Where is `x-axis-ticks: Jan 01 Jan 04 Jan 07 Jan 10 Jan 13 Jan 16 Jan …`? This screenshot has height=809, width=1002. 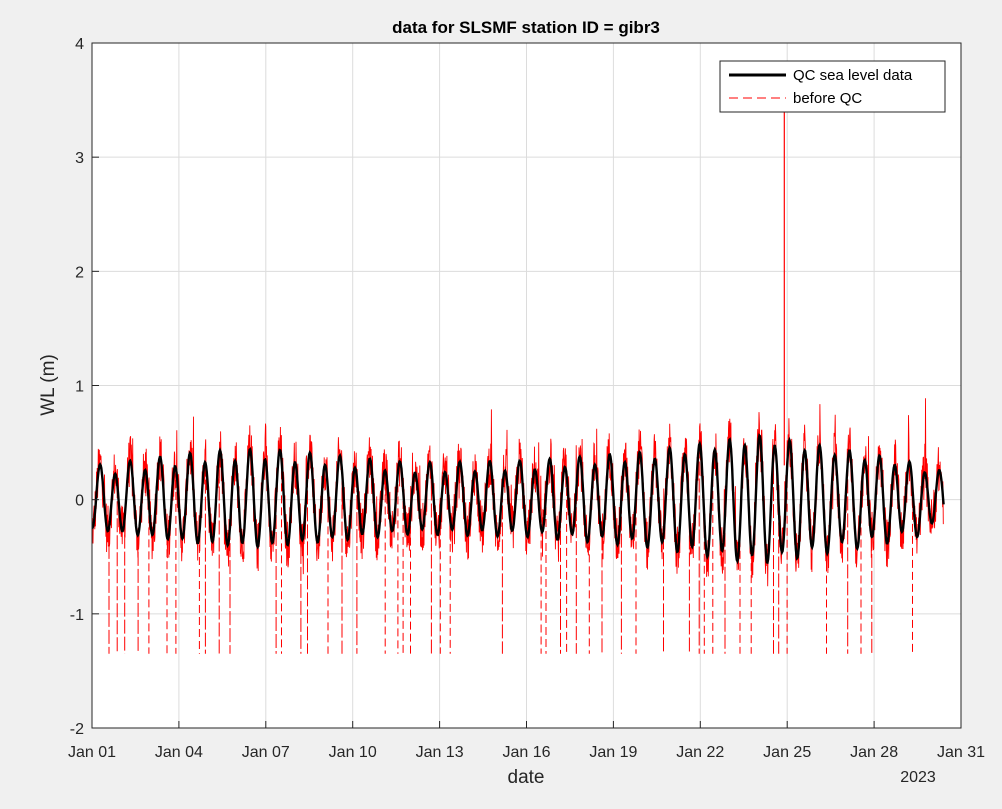
x-axis-ticks: Jan 01 Jan 04 Jan 07 Jan 10 Jan 13 Jan 16 Jan … is located at coordinates (526, 741).